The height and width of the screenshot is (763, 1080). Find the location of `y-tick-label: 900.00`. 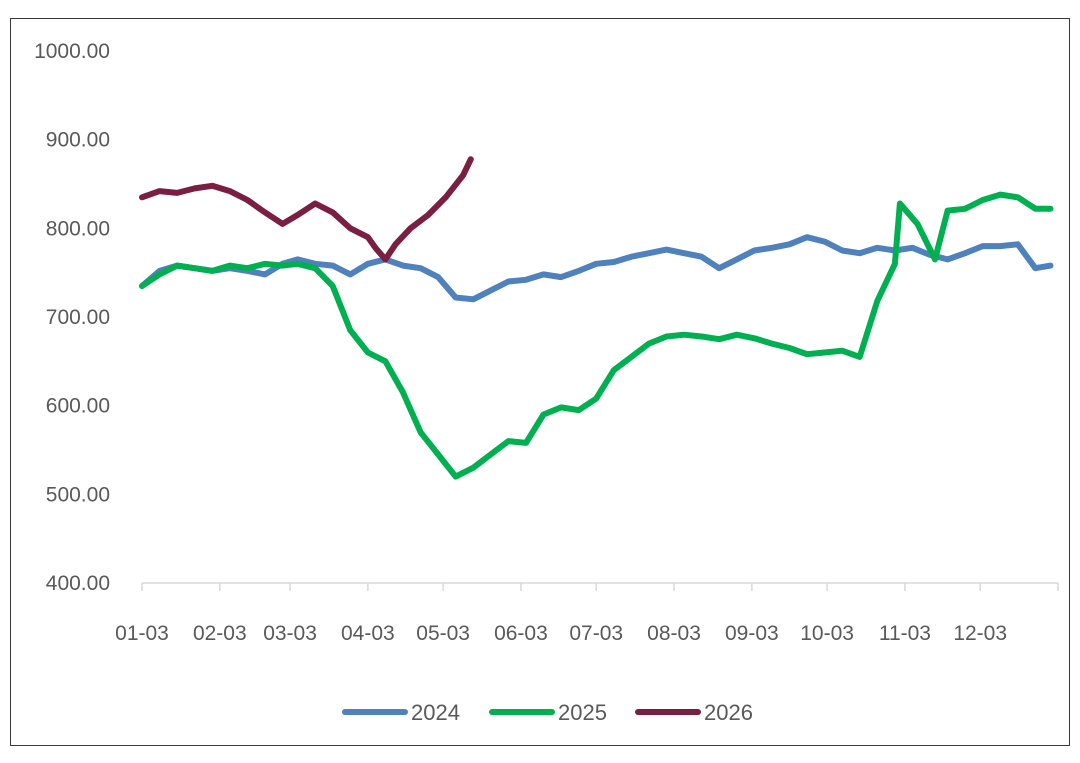

y-tick-label: 900.00 is located at coordinates (78, 140).